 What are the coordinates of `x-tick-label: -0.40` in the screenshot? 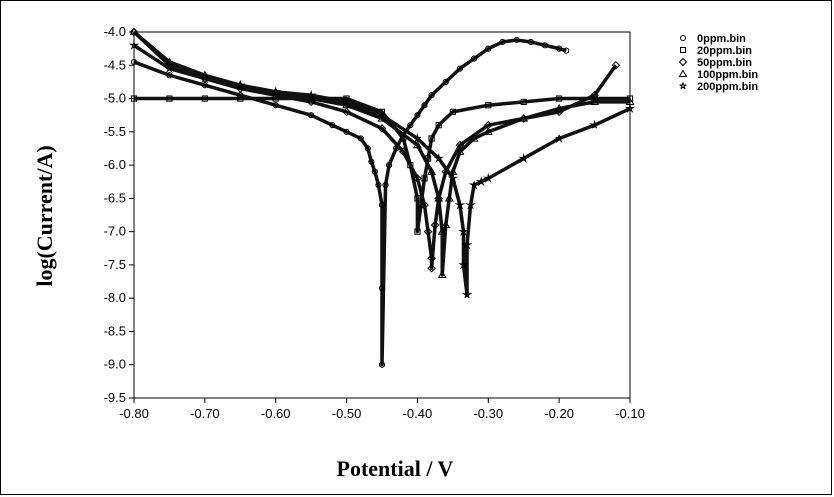 It's located at (418, 413).